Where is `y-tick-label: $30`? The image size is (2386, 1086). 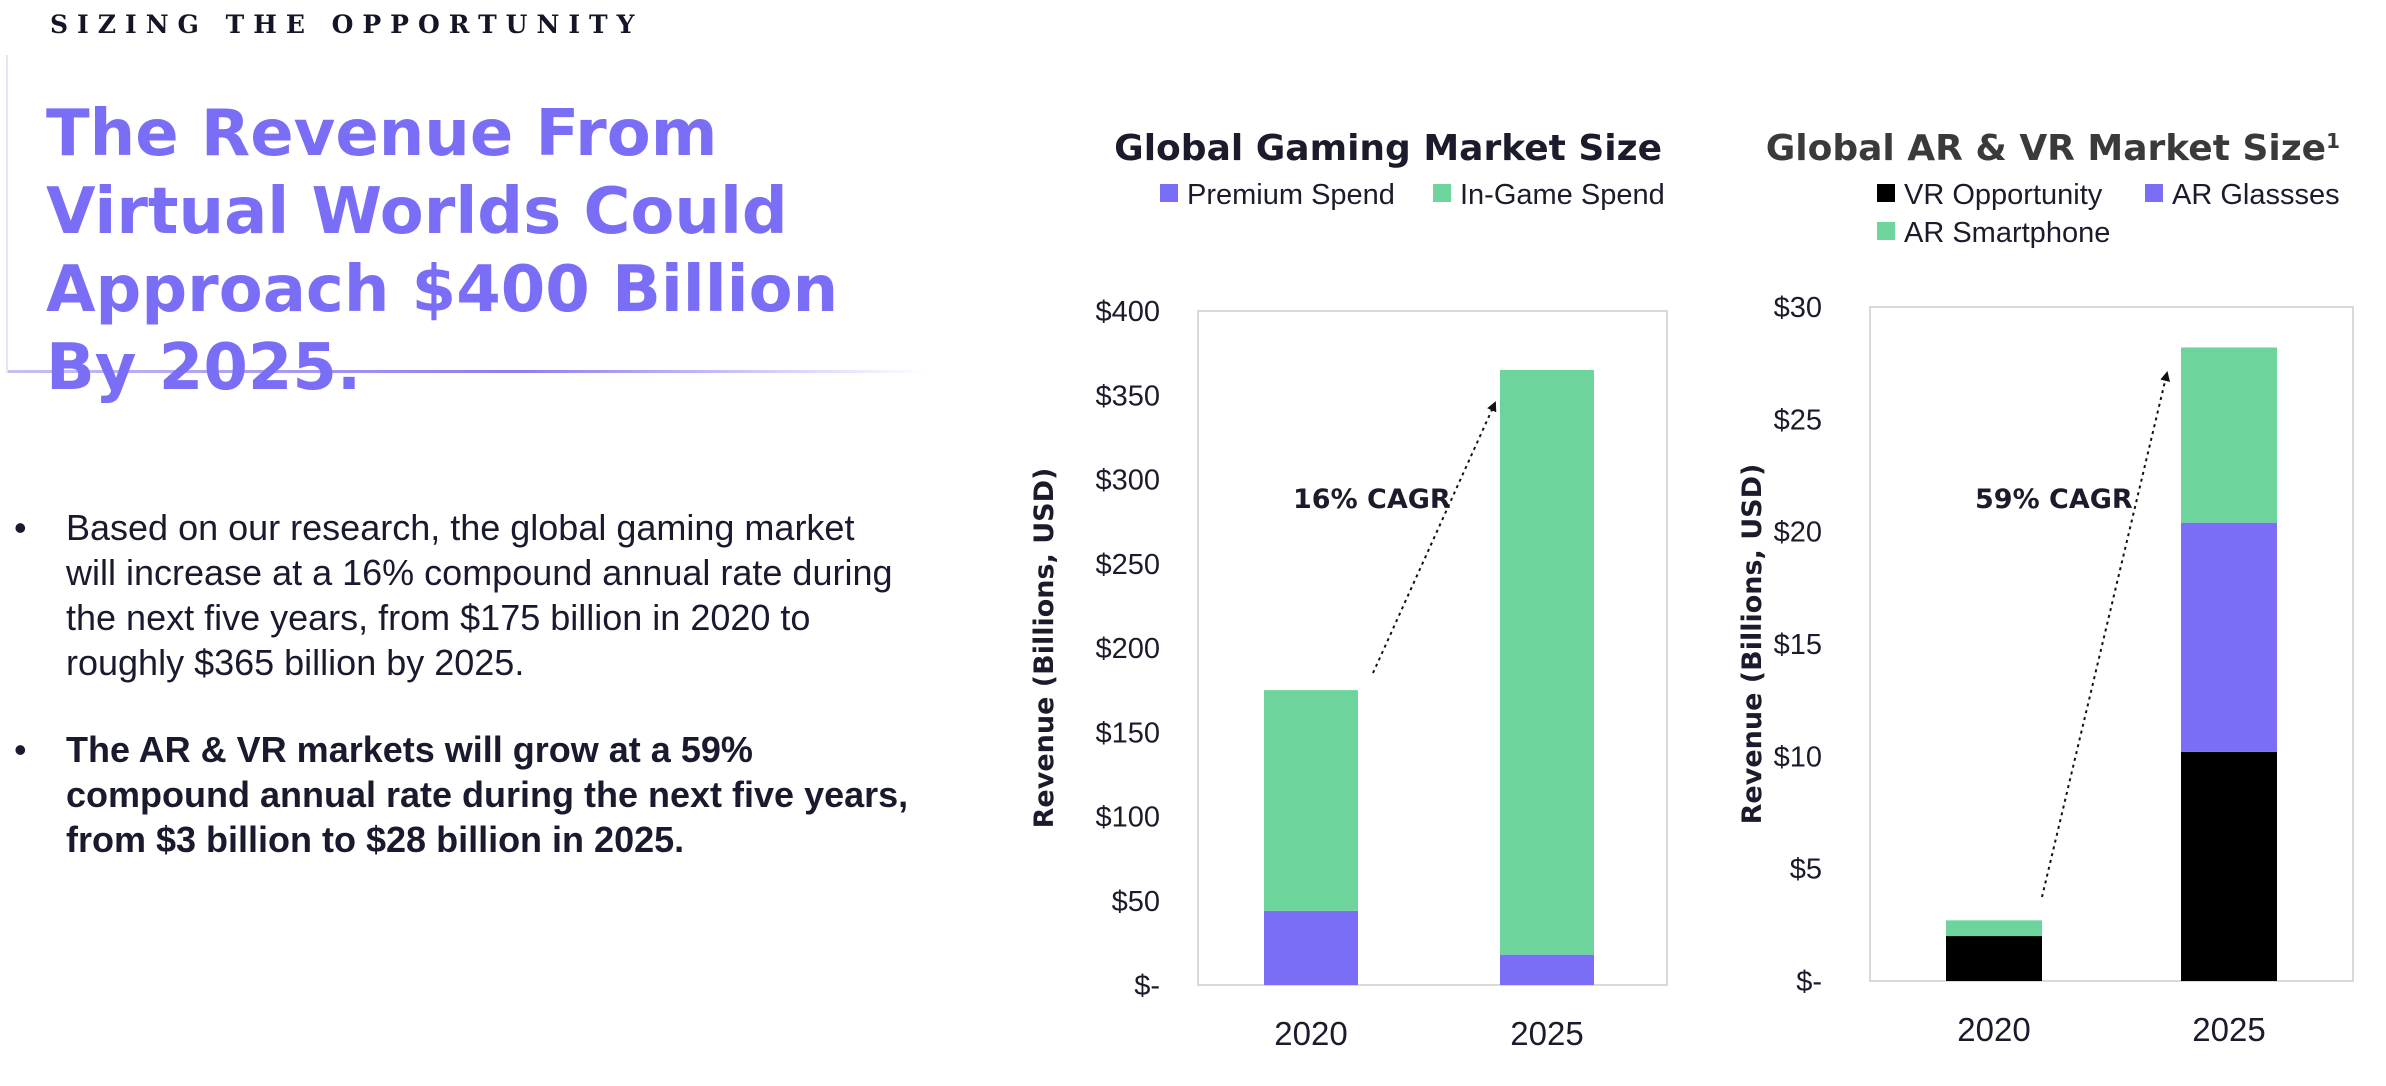
y-tick-label: $30 is located at coordinates (1798, 308).